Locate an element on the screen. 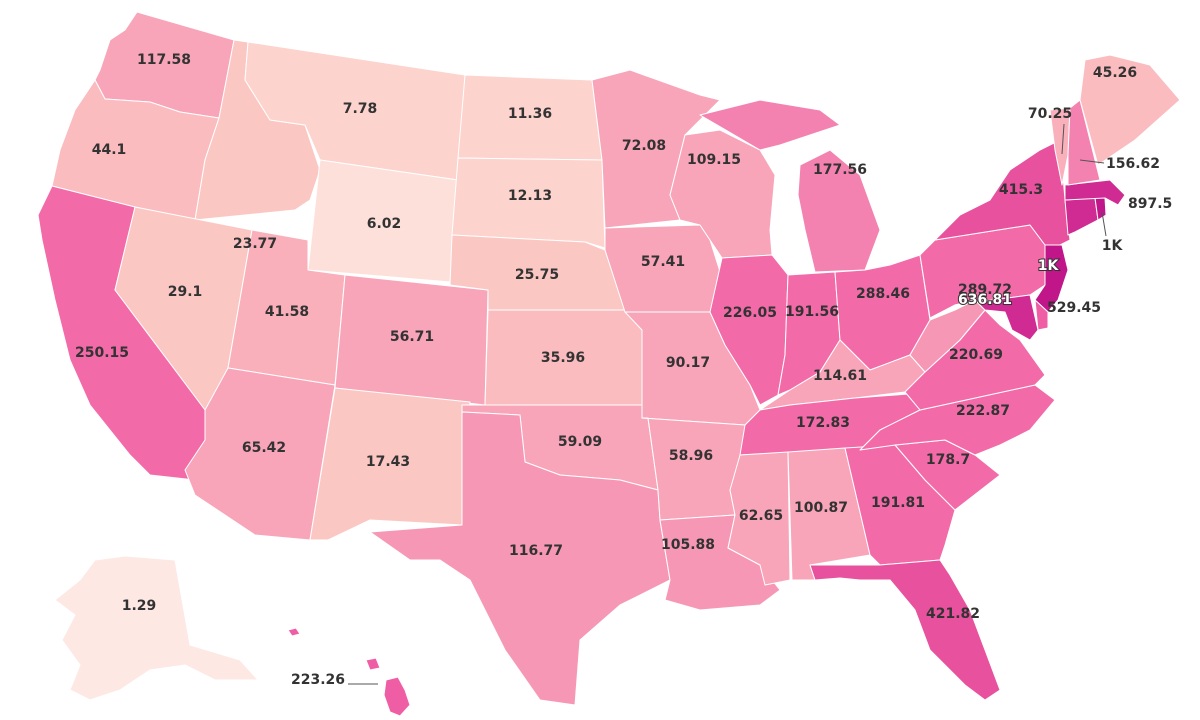  label-OK: 59.09 is located at coordinates (580, 442).